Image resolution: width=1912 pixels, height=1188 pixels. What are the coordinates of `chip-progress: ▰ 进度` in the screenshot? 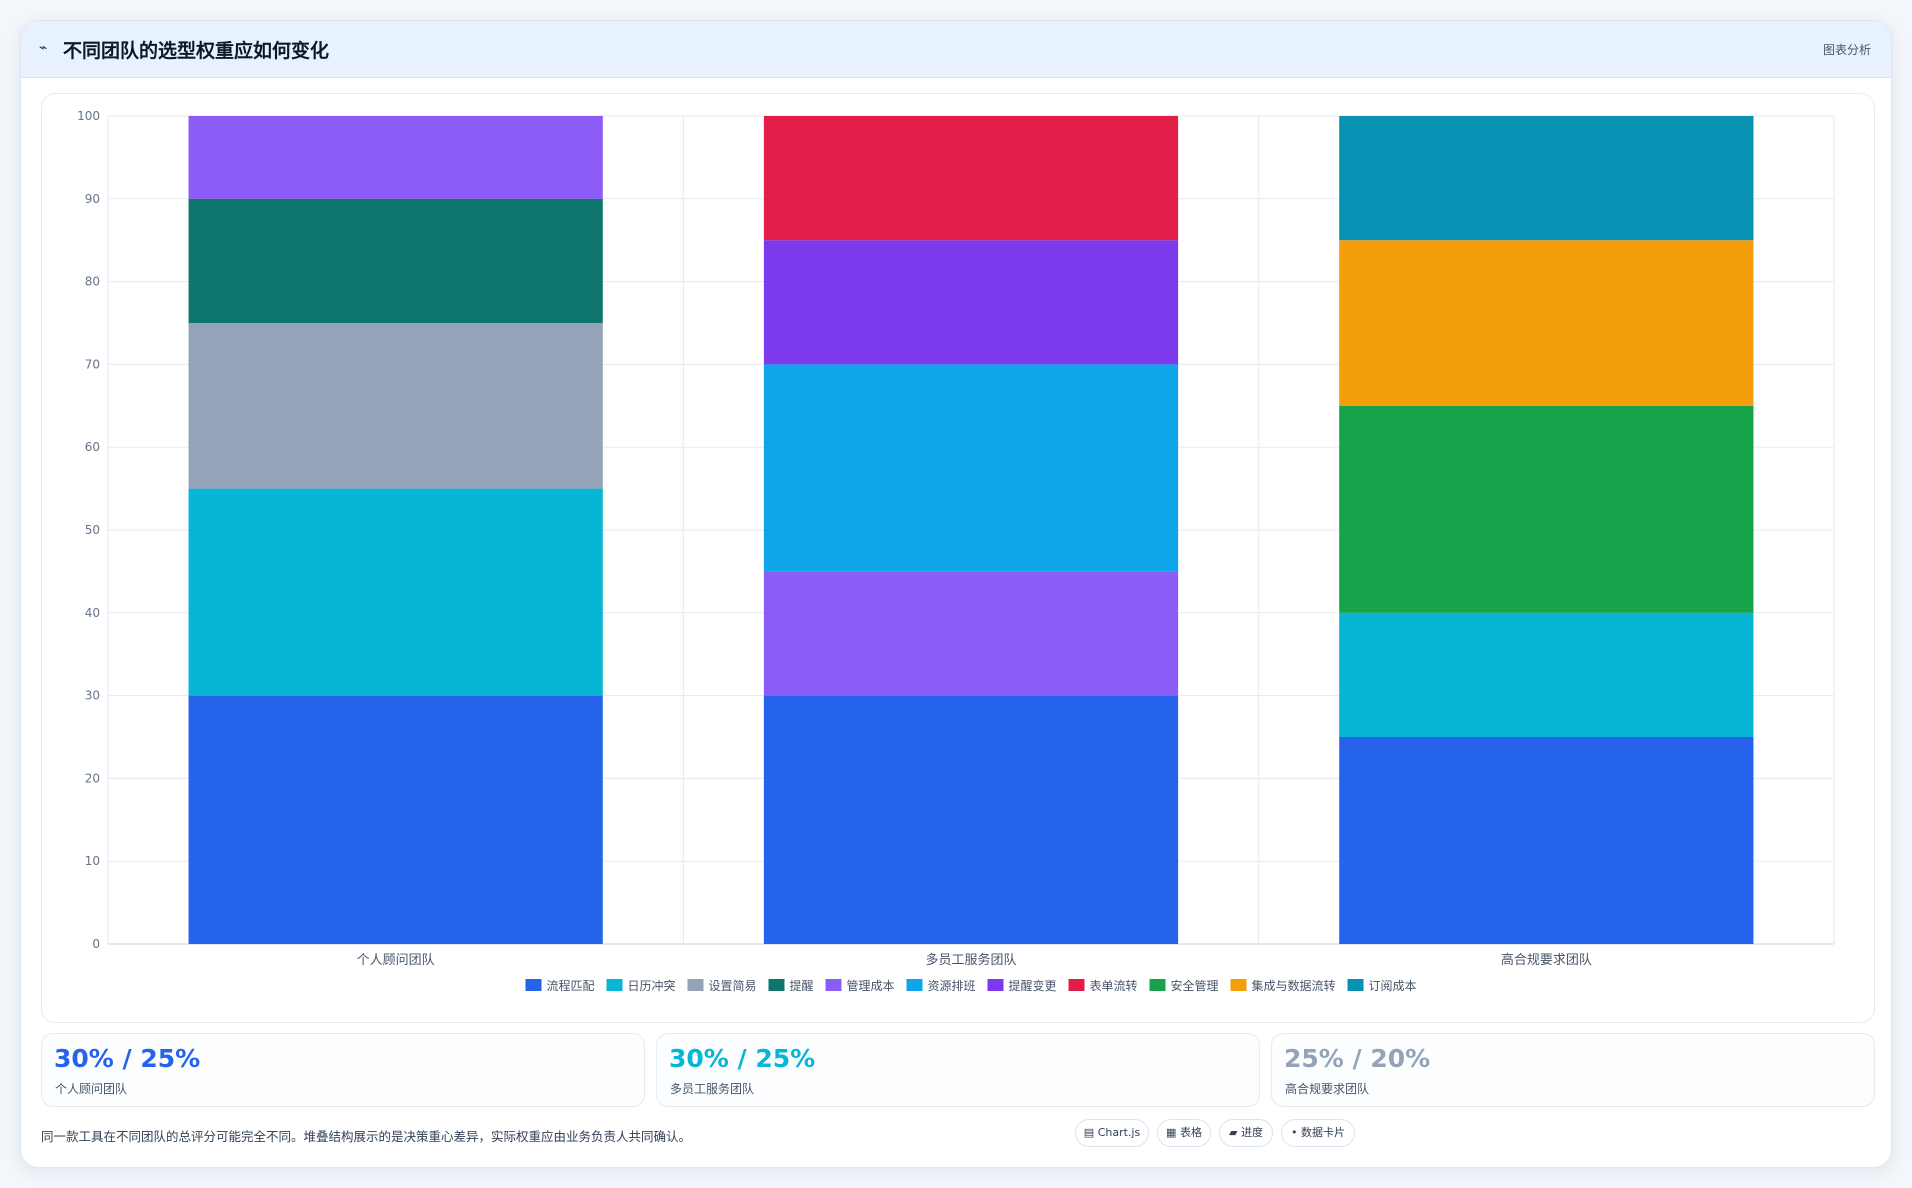 It's located at (1246, 1133).